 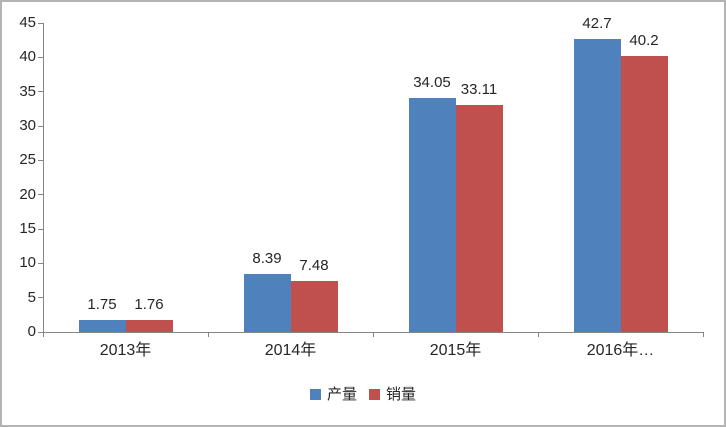 I want to click on bar-value-label: 7.48, so click(x=314, y=265).